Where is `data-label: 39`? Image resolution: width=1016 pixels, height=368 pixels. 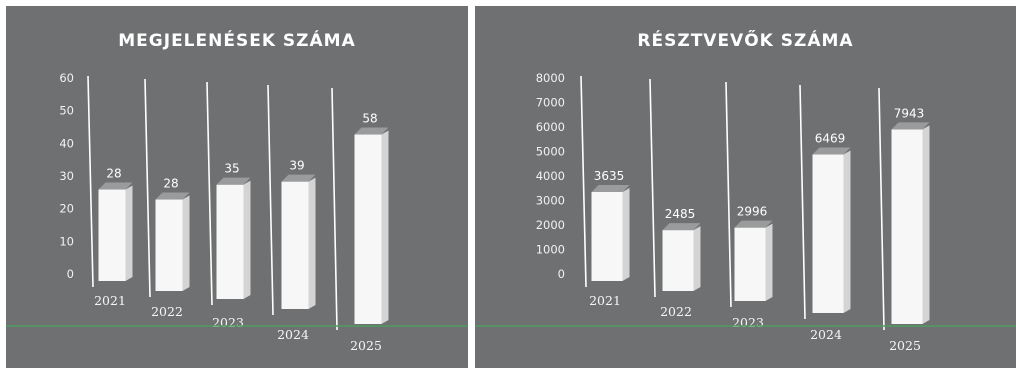 data-label: 39 is located at coordinates (296, 166).